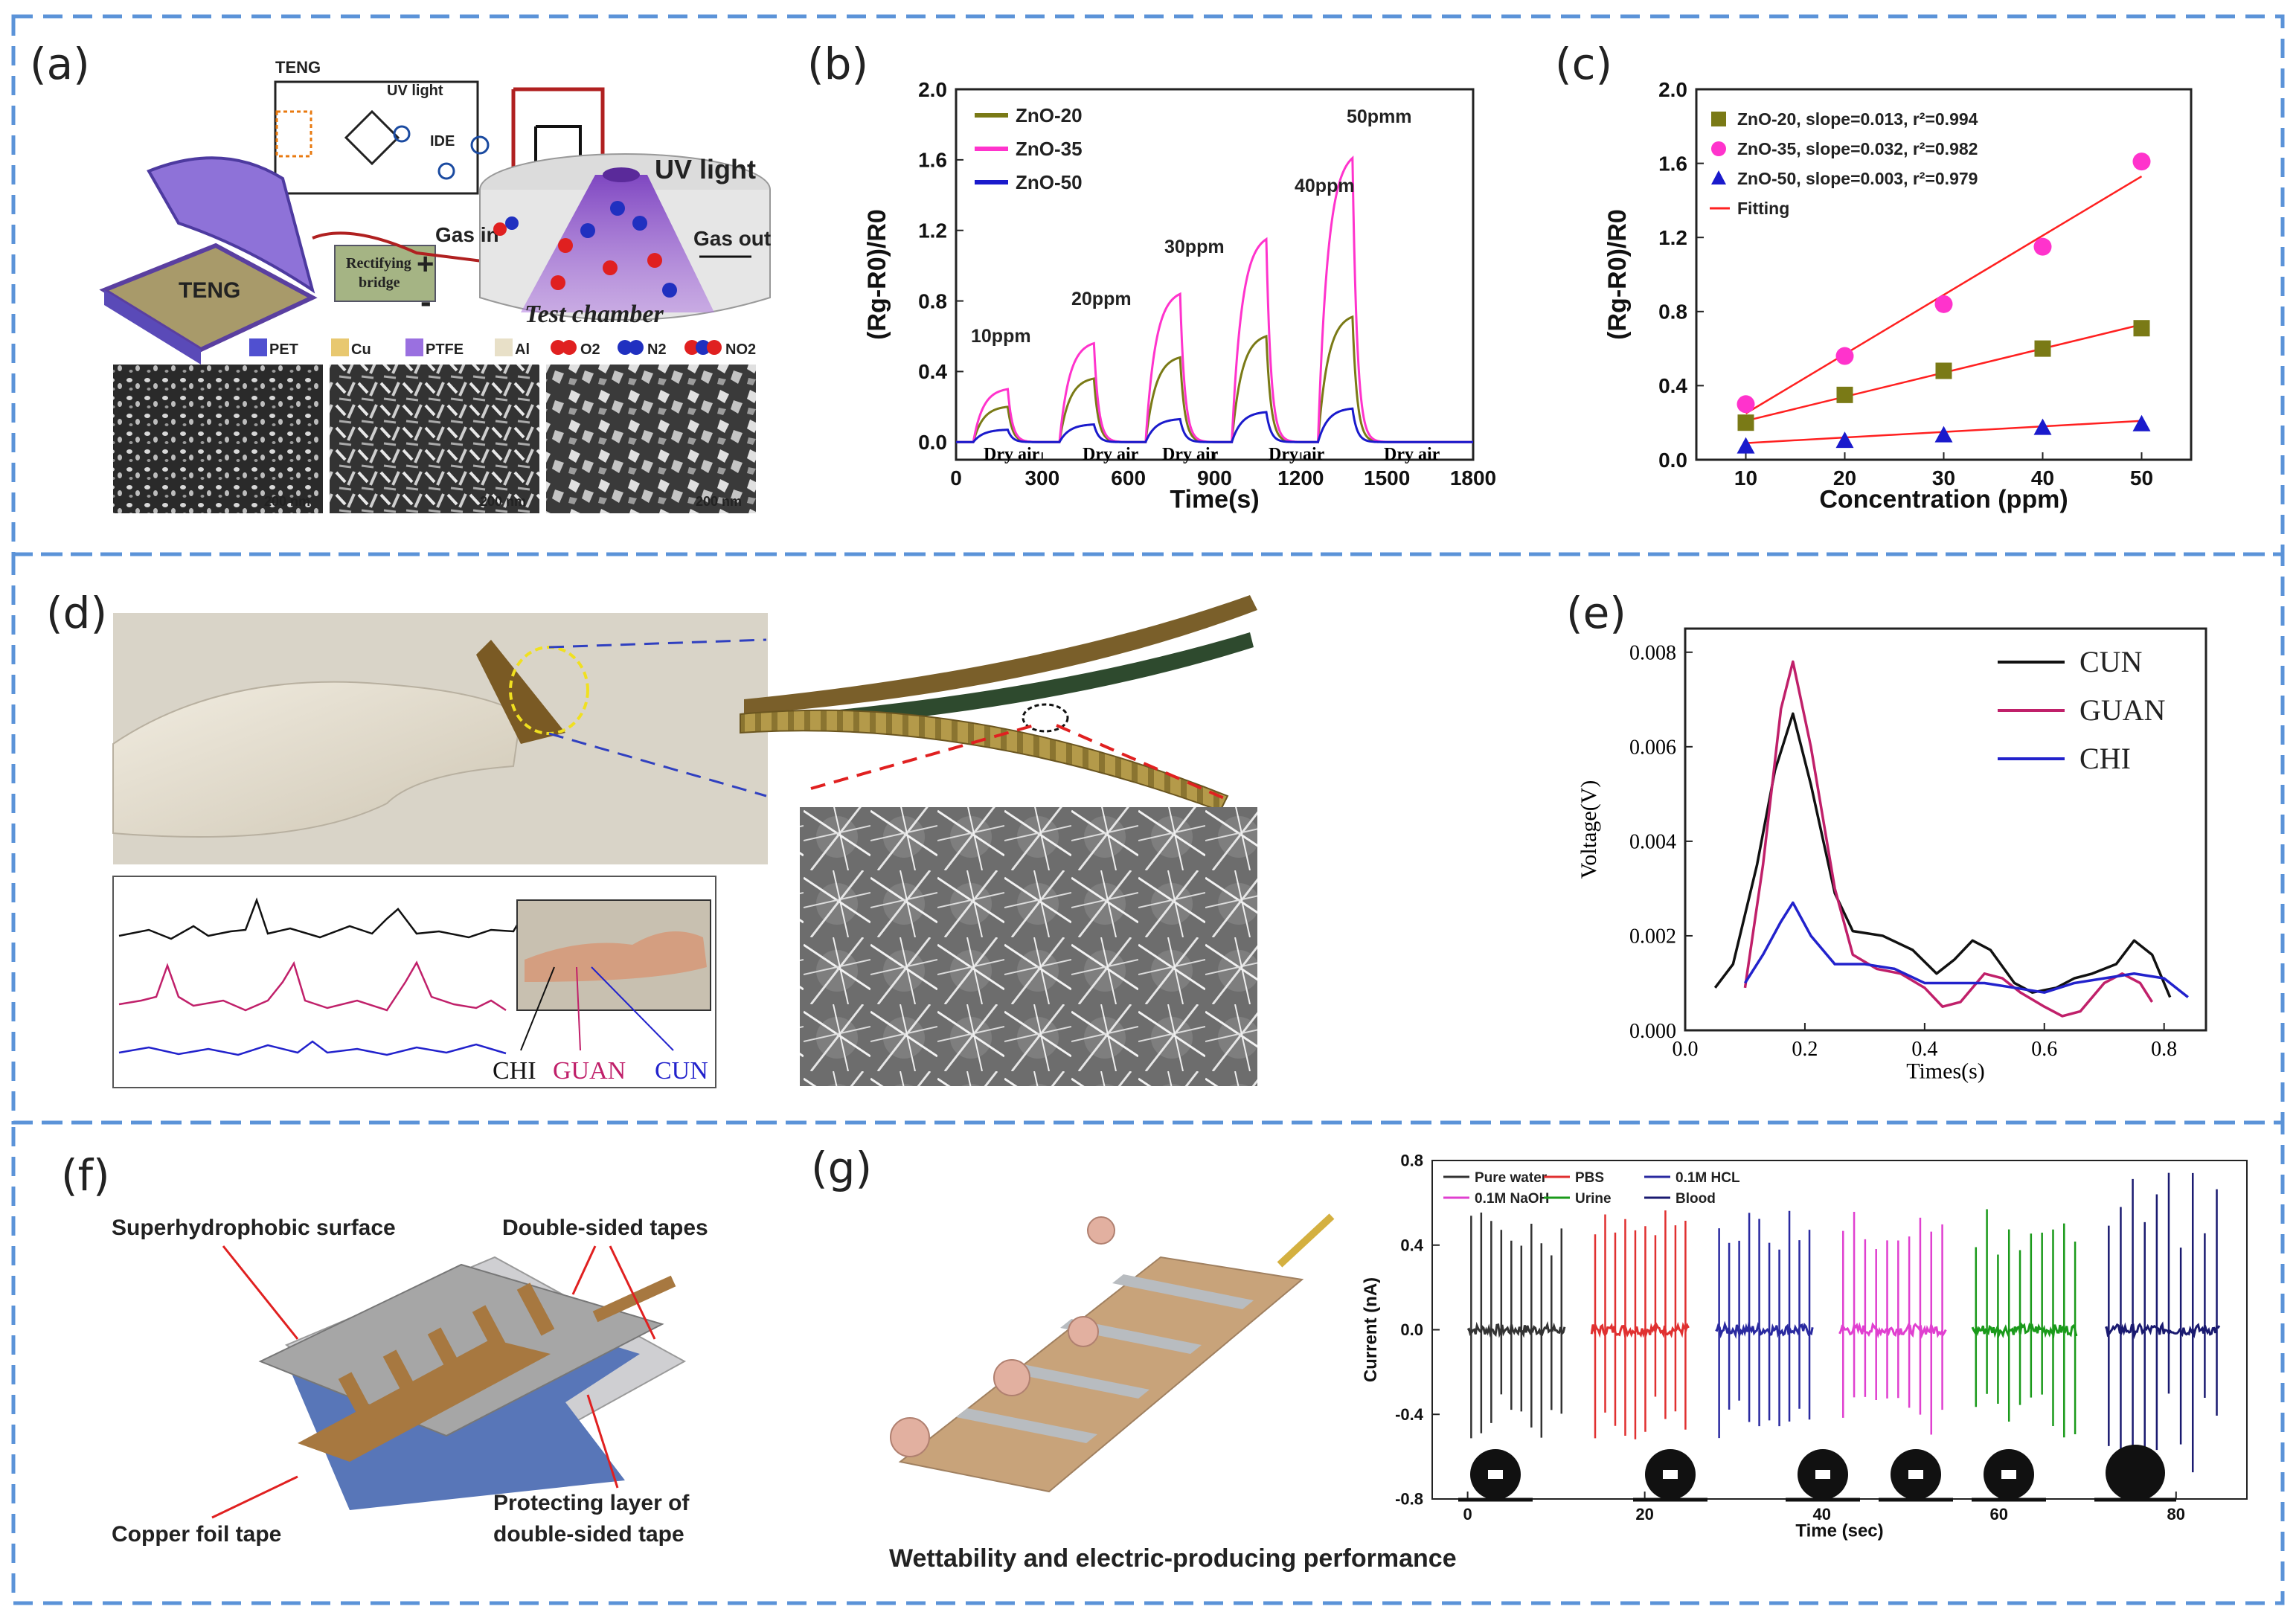  Describe the element at coordinates (402, 134) in the screenshot. I see `circuit-meter-a` at that location.